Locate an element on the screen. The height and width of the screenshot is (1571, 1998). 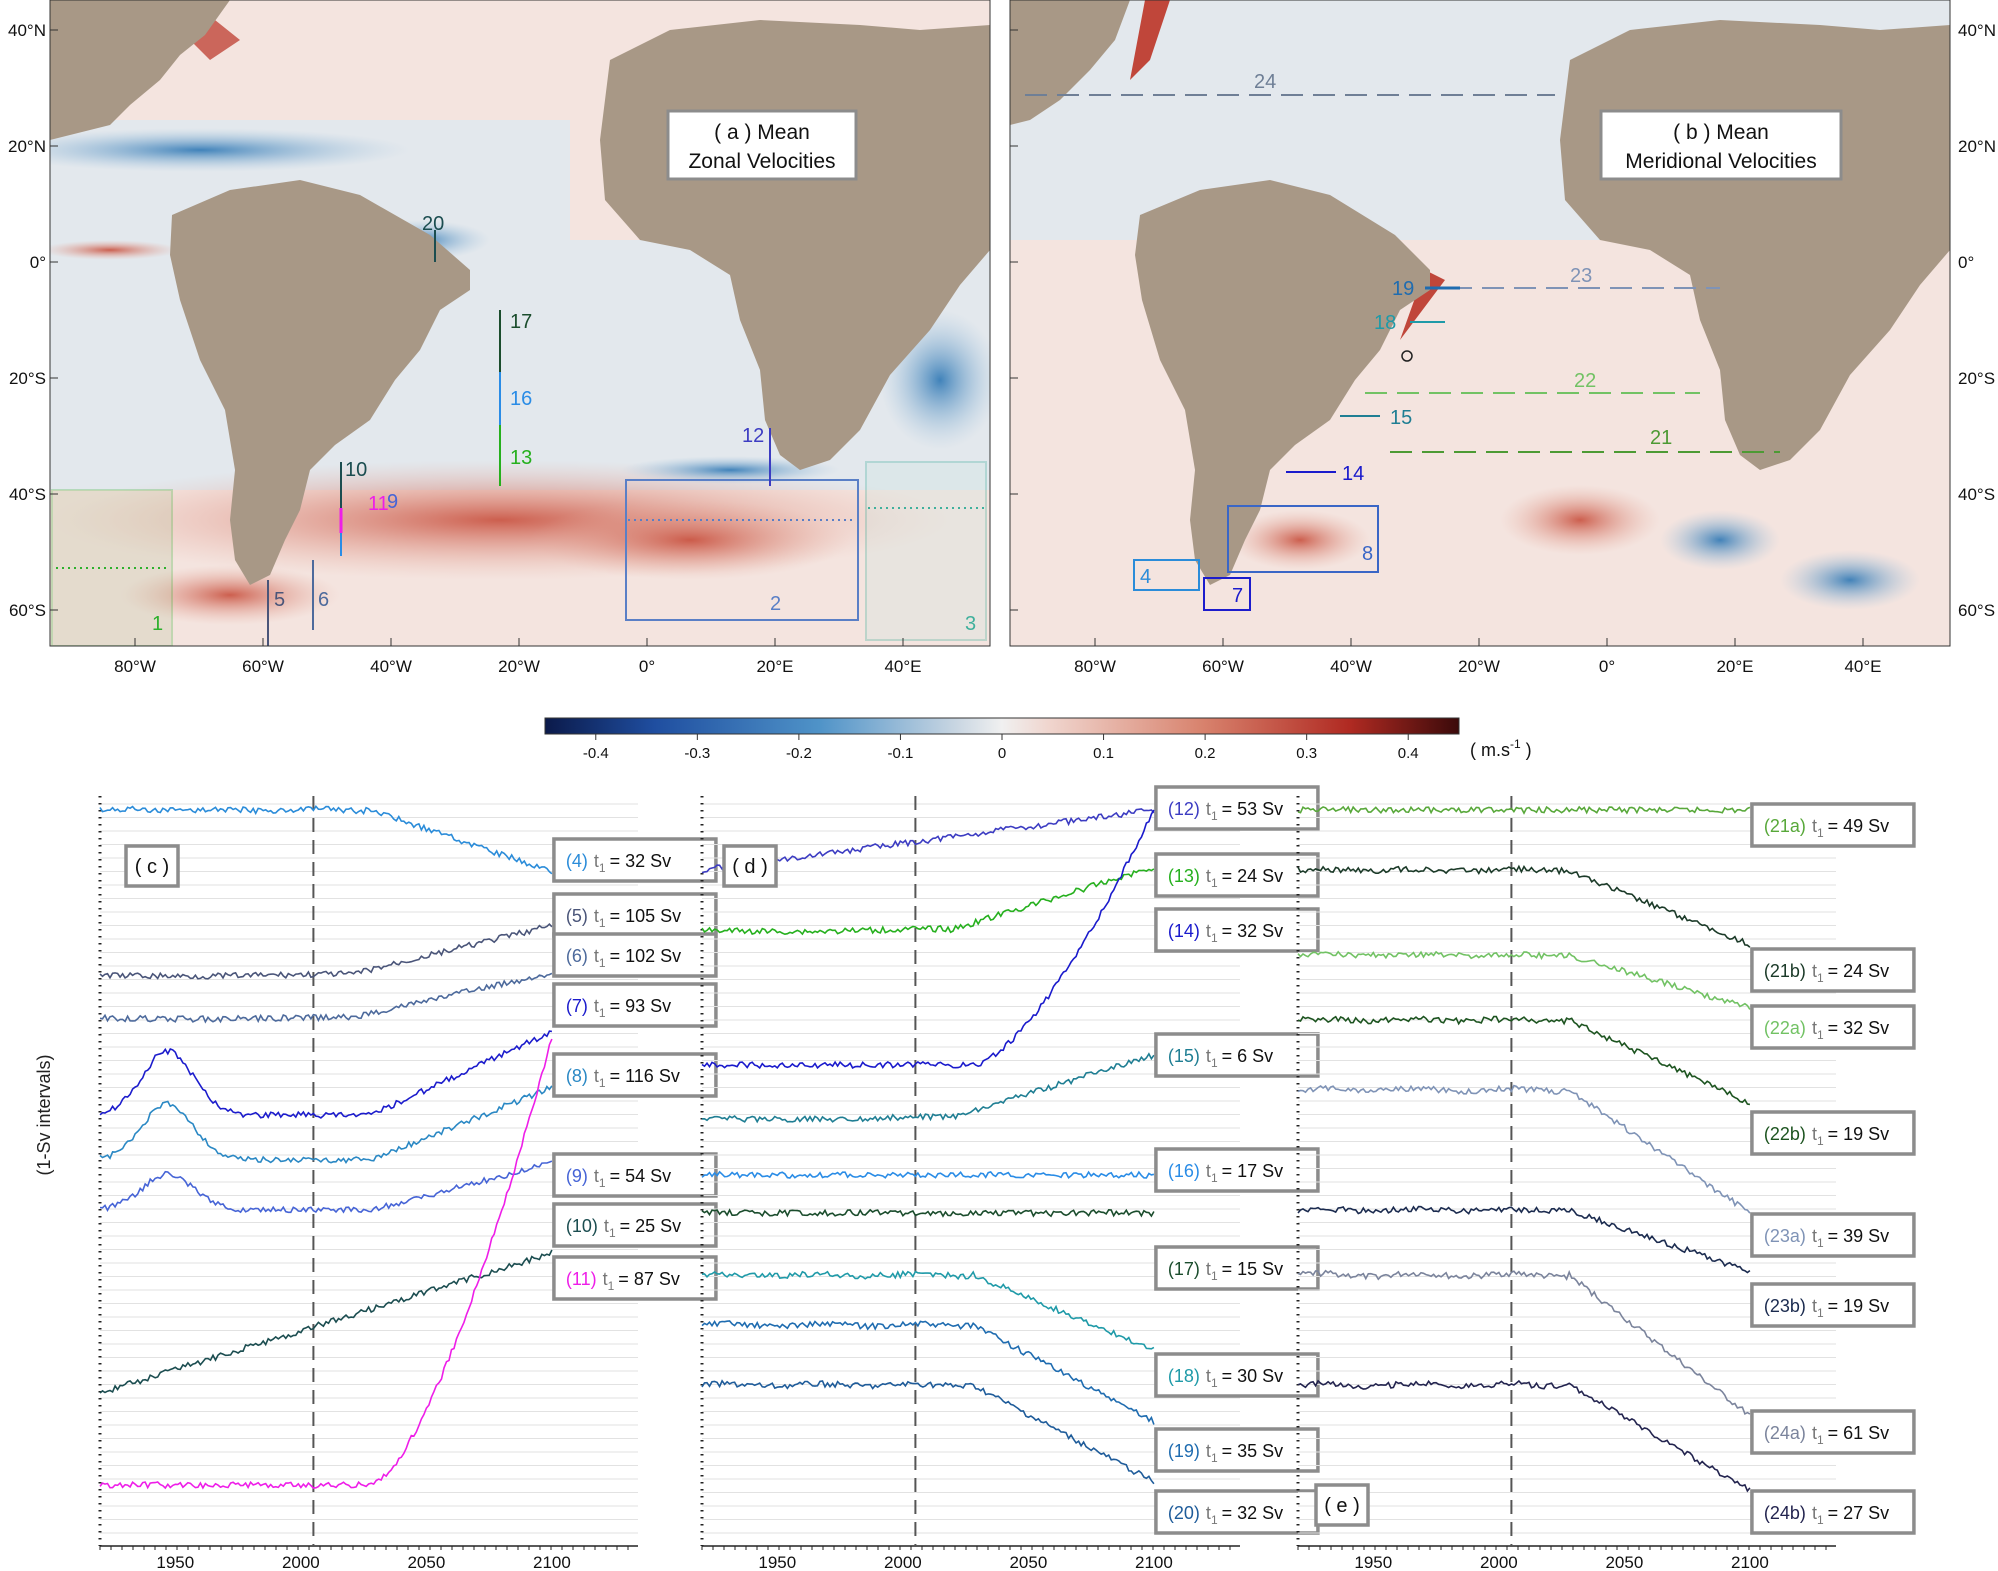
map-a-label-3: 3 is located at coordinates (970, 624).